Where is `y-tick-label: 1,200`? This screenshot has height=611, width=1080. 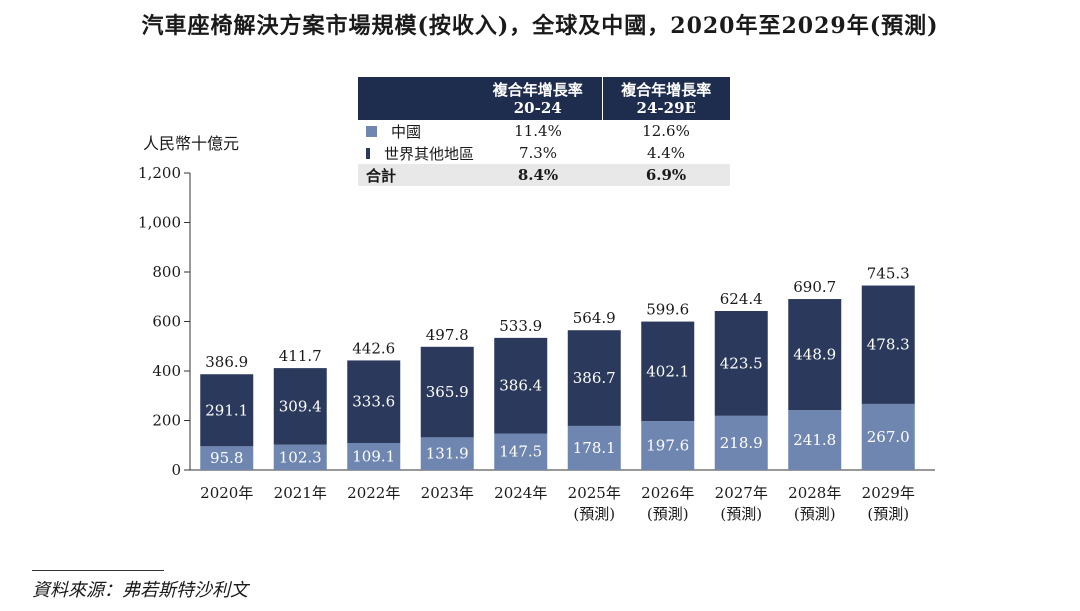 y-tick-label: 1,200 is located at coordinates (159, 173).